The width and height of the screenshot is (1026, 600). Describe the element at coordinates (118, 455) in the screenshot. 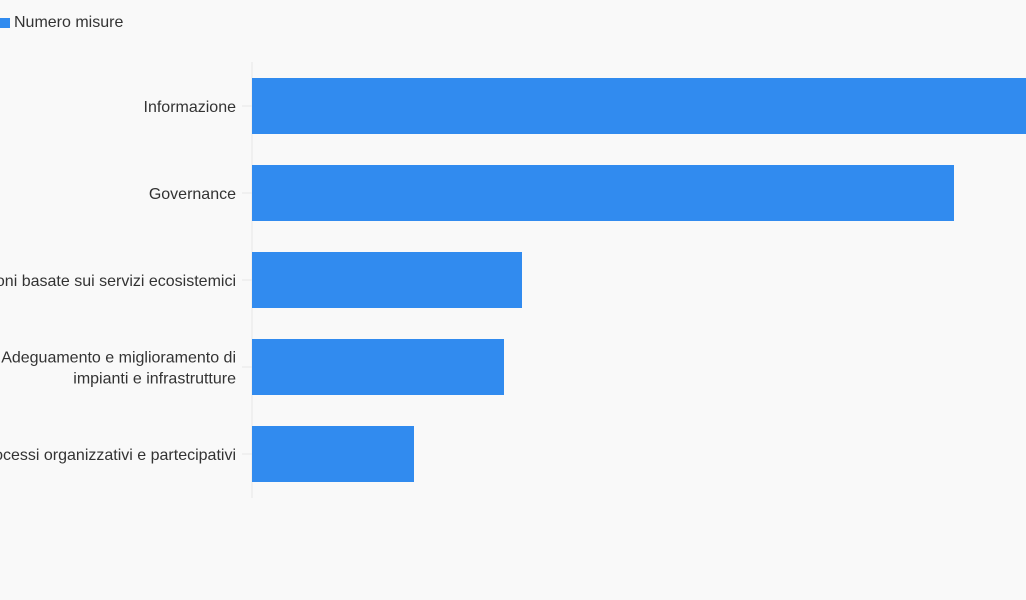

I see `category-label: Processi organizzativi e partecipativi` at that location.